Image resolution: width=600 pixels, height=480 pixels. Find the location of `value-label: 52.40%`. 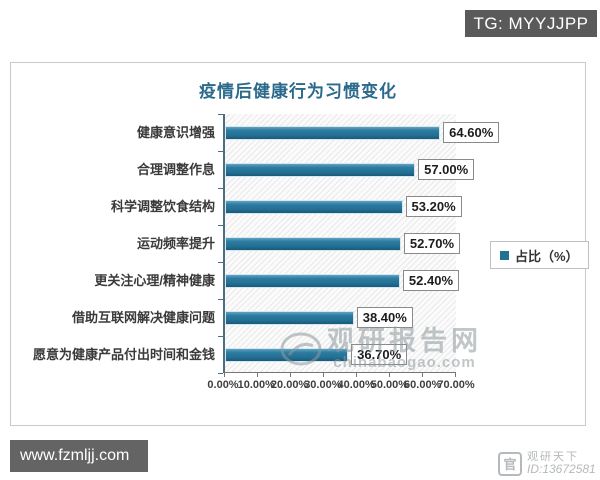

value-label: 52.40% is located at coordinates (430, 280).